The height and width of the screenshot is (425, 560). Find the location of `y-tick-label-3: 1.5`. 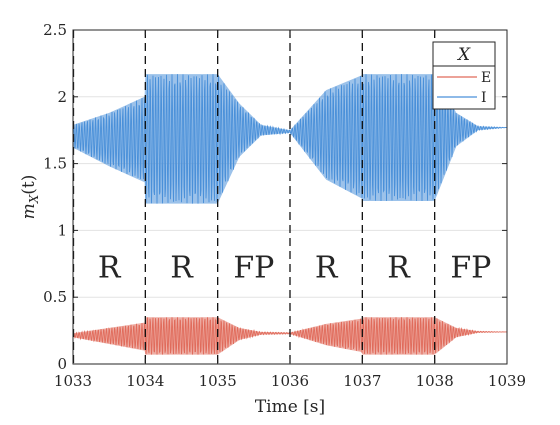

y-tick-label-3: 1.5 is located at coordinates (55, 164).